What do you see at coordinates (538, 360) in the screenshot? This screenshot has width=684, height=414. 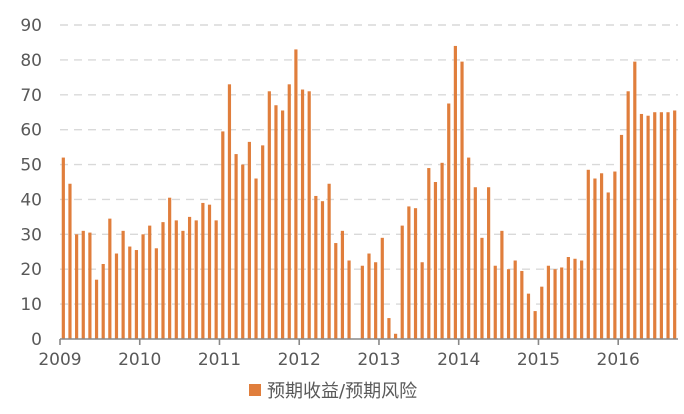 I see `x-tick-label: 2015` at bounding box center [538, 360].